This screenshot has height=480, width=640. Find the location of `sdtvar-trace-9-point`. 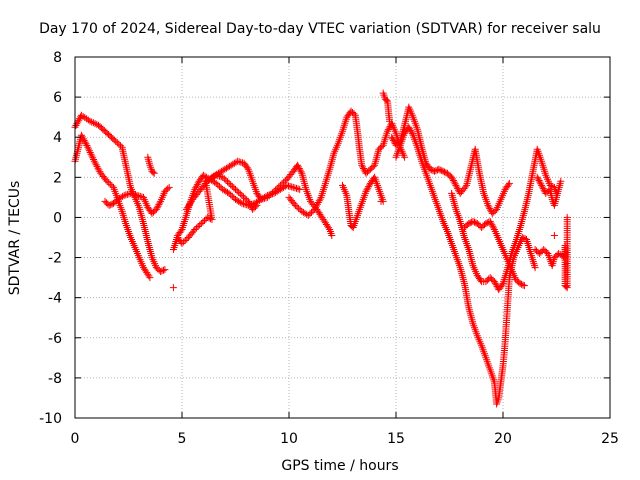

sdtvar-trace-9-point is located at coordinates (369, 187).